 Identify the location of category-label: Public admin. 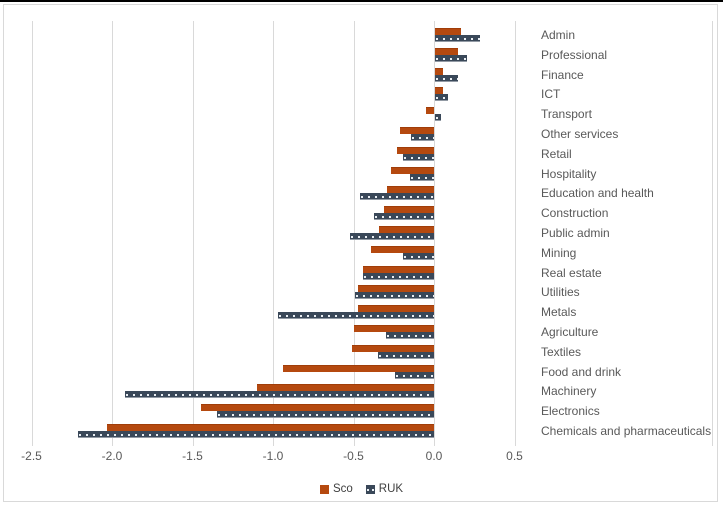
(575, 233).